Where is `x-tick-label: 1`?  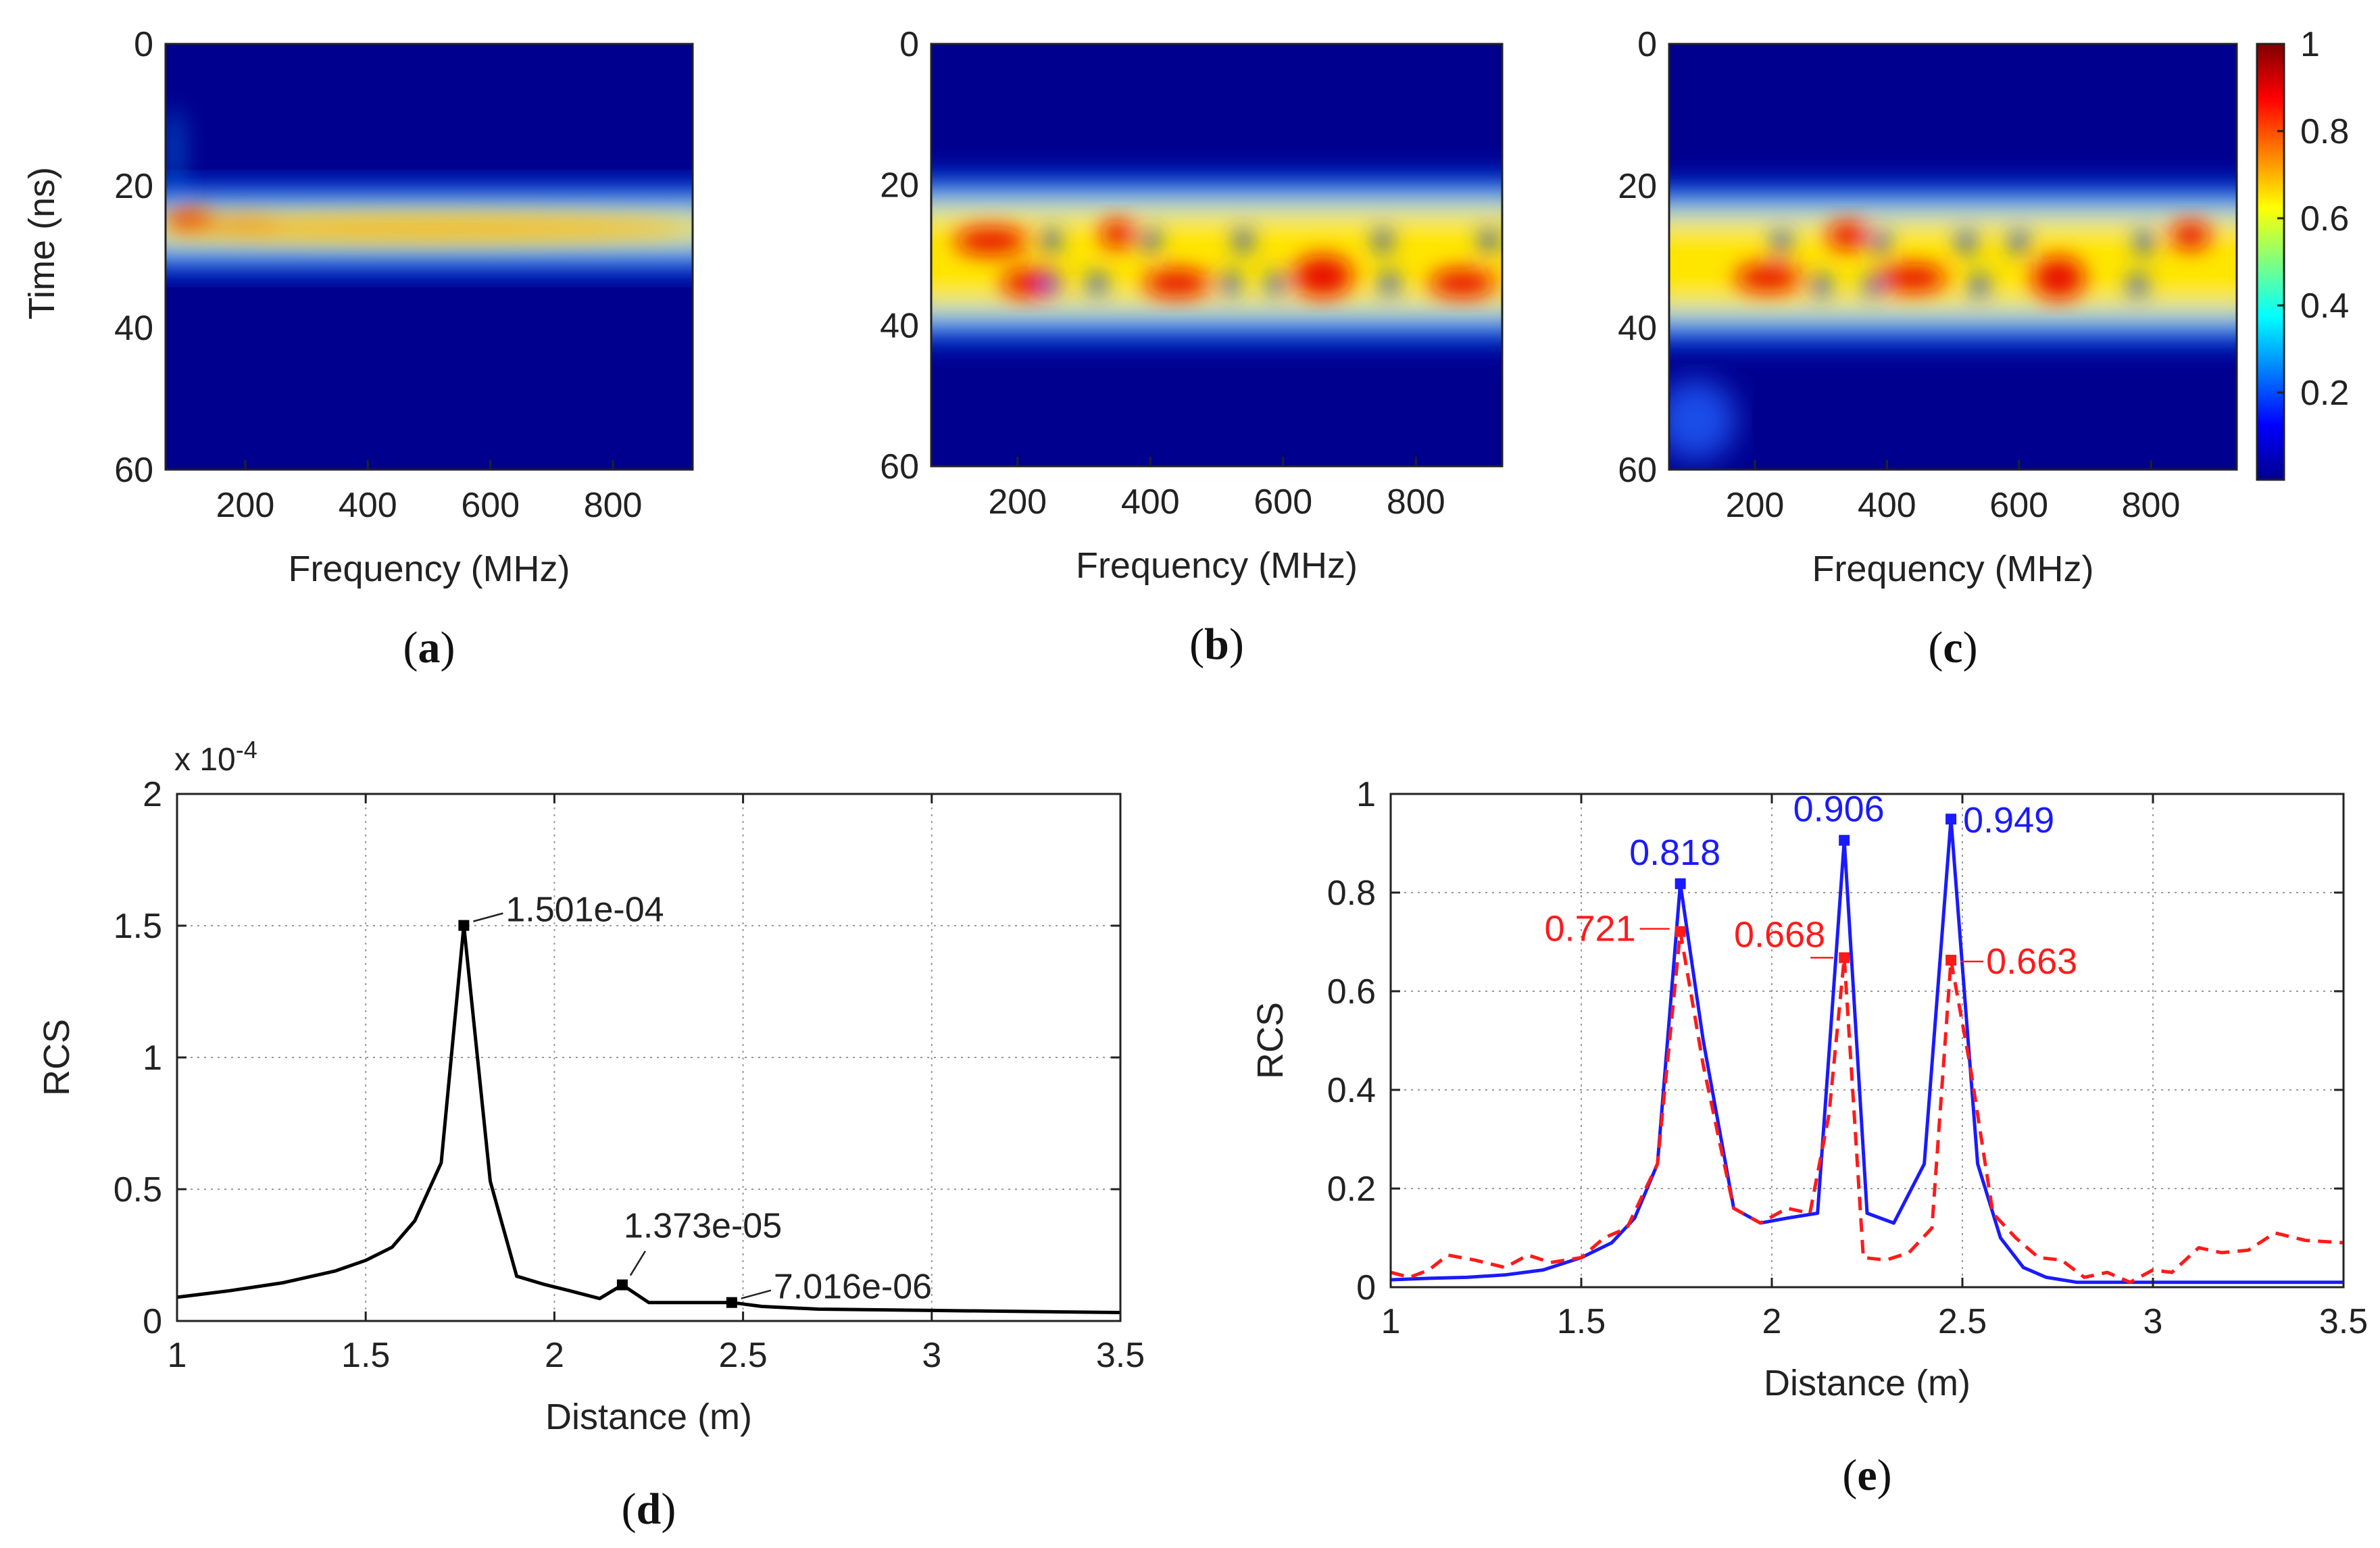 x-tick-label: 1 is located at coordinates (1391, 1321).